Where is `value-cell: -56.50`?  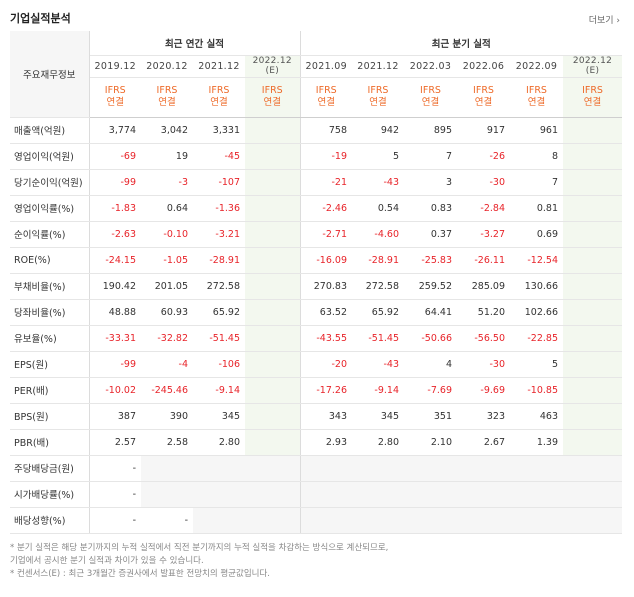
value-cell: -56.50 is located at coordinates (483, 338).